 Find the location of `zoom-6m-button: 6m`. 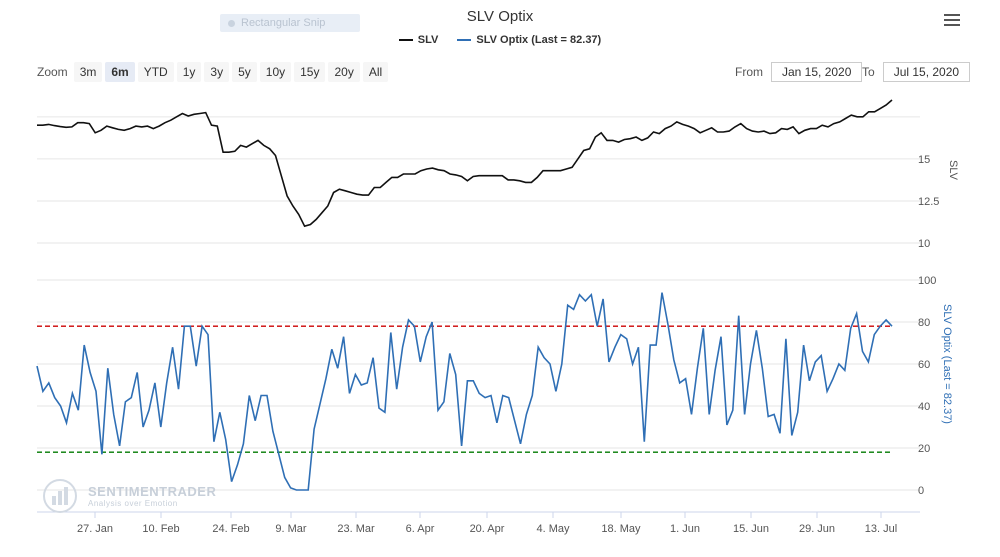

zoom-6m-button: 6m is located at coordinates (120, 72).